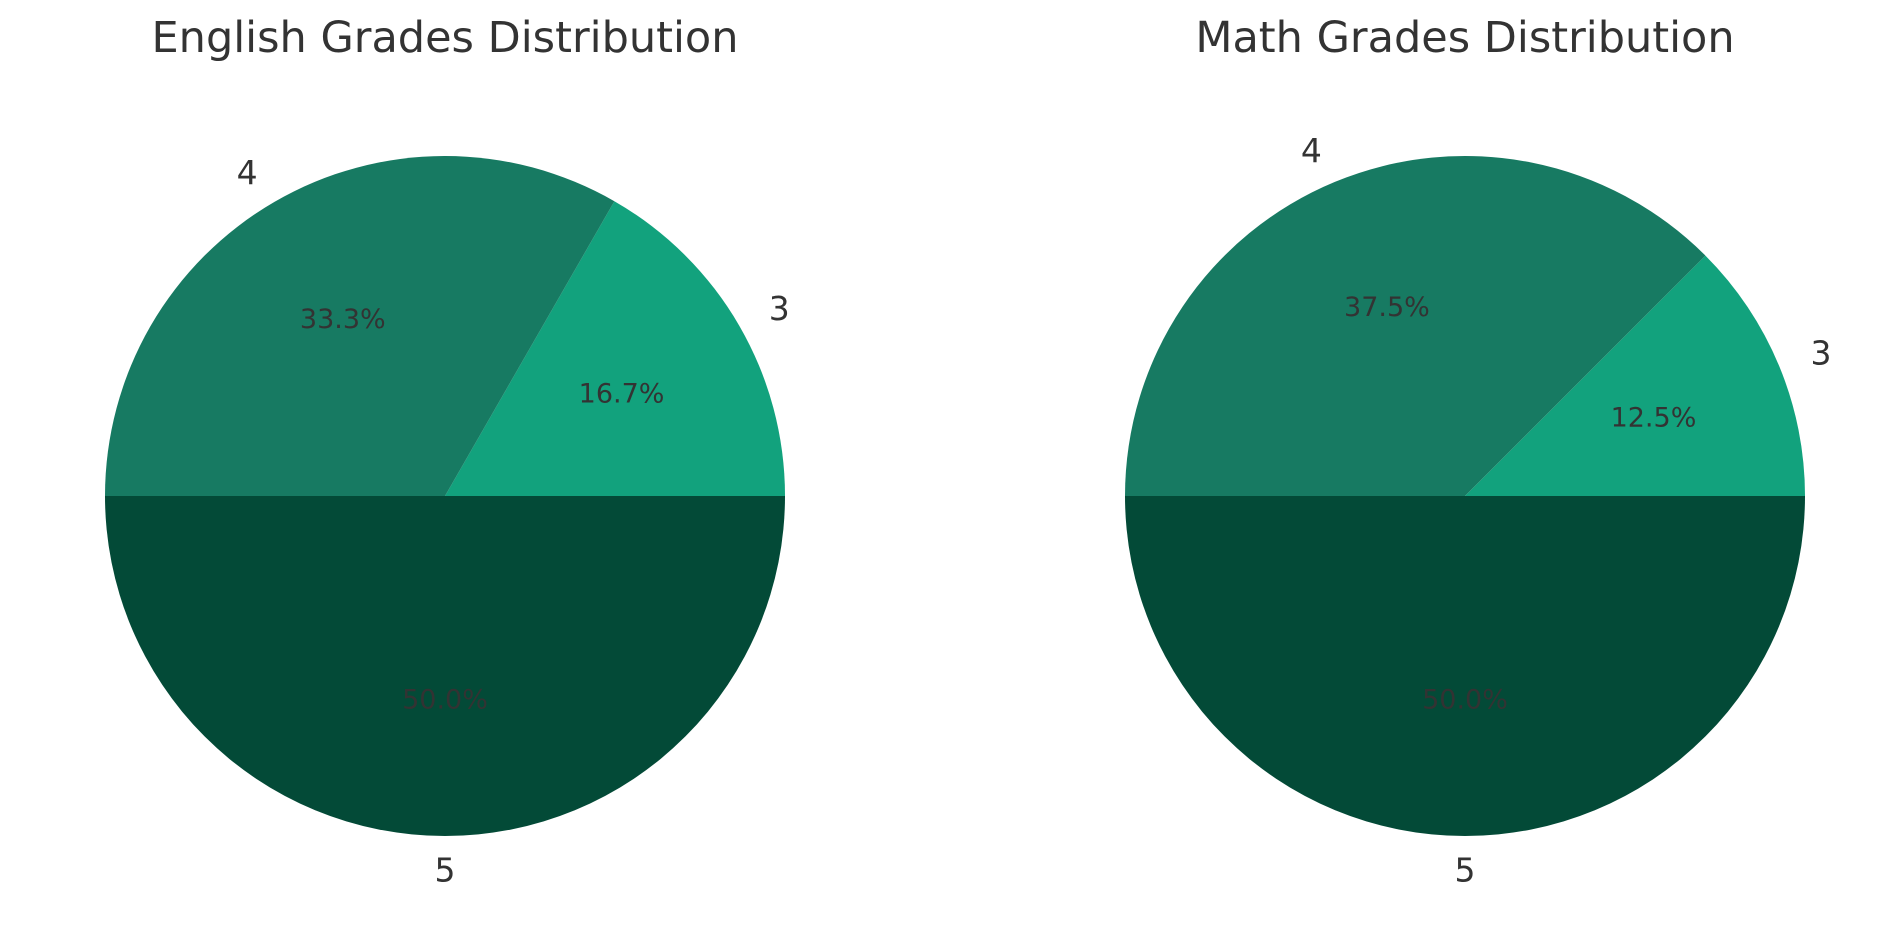 Image resolution: width=1900 pixels, height=936 pixels. Describe the element at coordinates (779, 308) in the screenshot. I see `english-label-grade-3: 3` at that location.